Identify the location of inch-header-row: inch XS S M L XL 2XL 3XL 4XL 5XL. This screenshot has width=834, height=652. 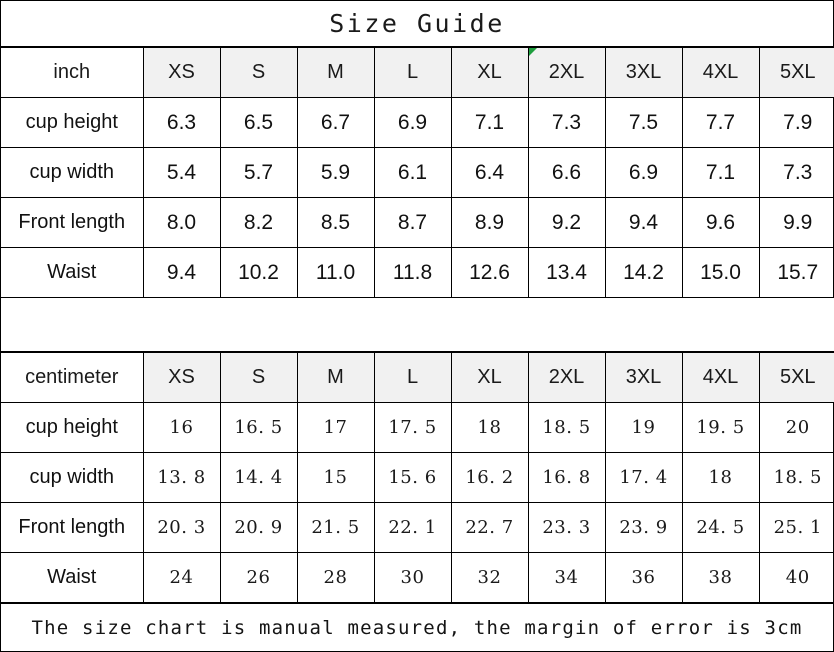
(417, 72).